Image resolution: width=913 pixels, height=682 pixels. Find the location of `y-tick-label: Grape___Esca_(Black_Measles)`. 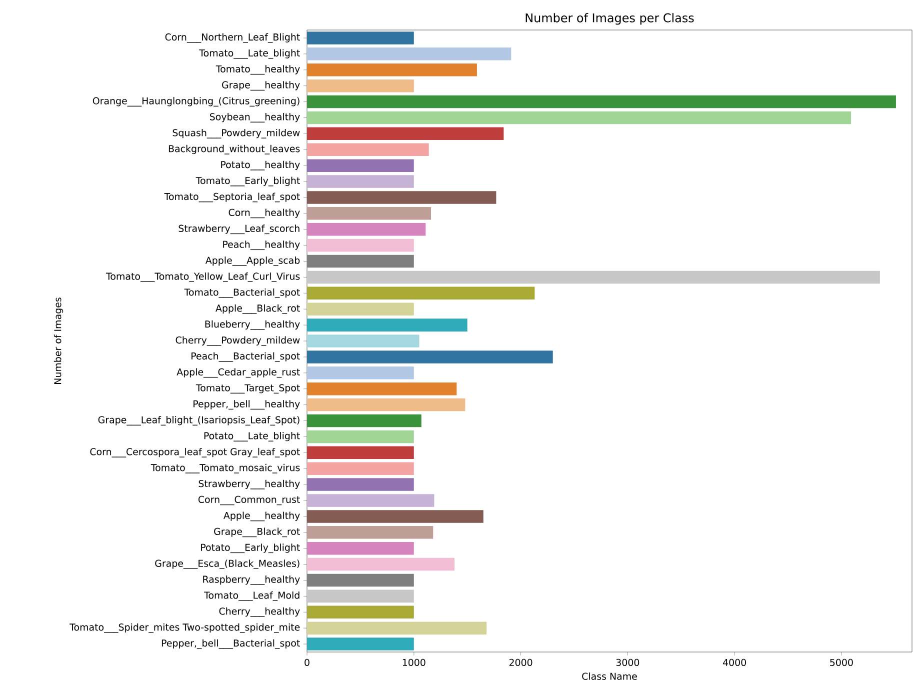

y-tick-label: Grape___Esca_(Black_Measles) is located at coordinates (227, 565).